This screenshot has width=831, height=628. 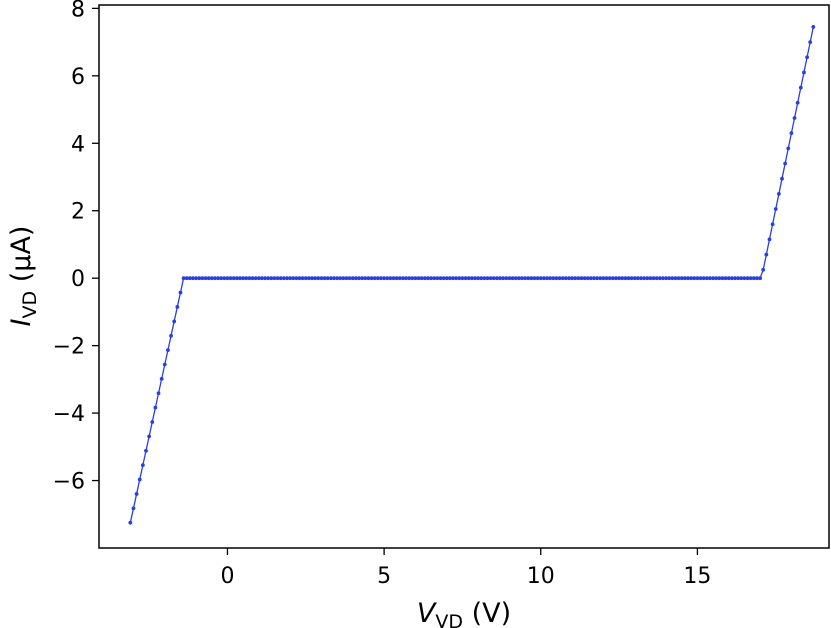 What do you see at coordinates (69, 482) in the screenshot?
I see `y-tick-label: −6` at bounding box center [69, 482].